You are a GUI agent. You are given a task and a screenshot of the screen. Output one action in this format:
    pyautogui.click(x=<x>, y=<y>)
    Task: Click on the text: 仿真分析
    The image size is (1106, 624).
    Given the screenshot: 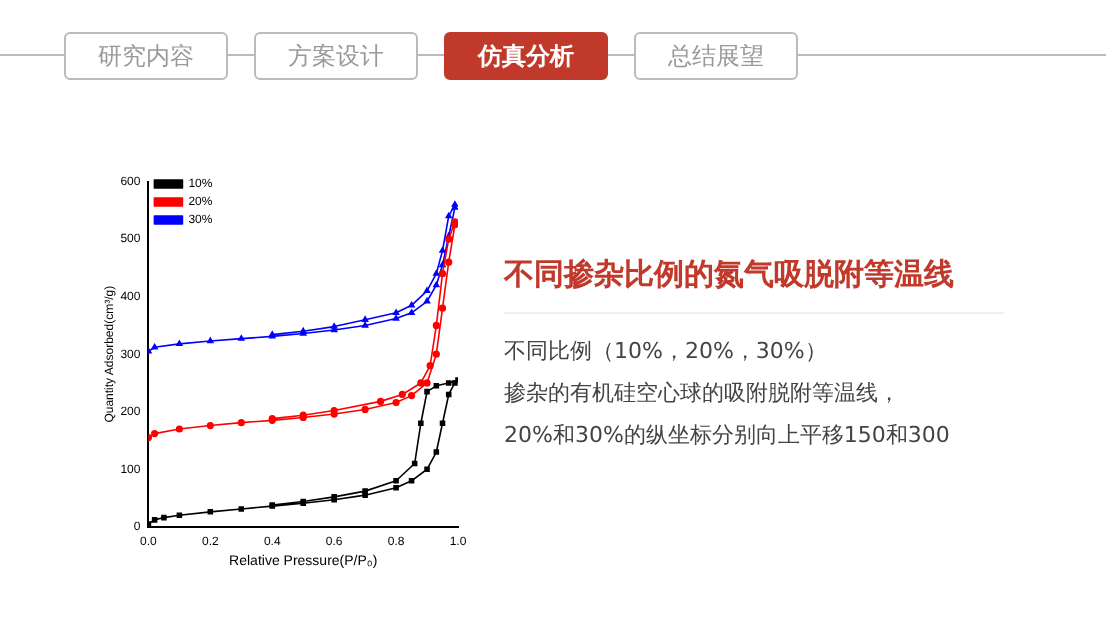 What is the action you would take?
    pyautogui.click(x=526, y=56)
    